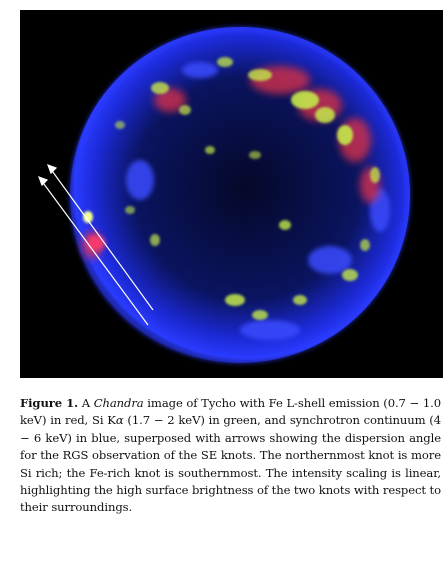 This screenshot has height=570, width=448. I want to click on caption-text-1: A, so click(86, 403).